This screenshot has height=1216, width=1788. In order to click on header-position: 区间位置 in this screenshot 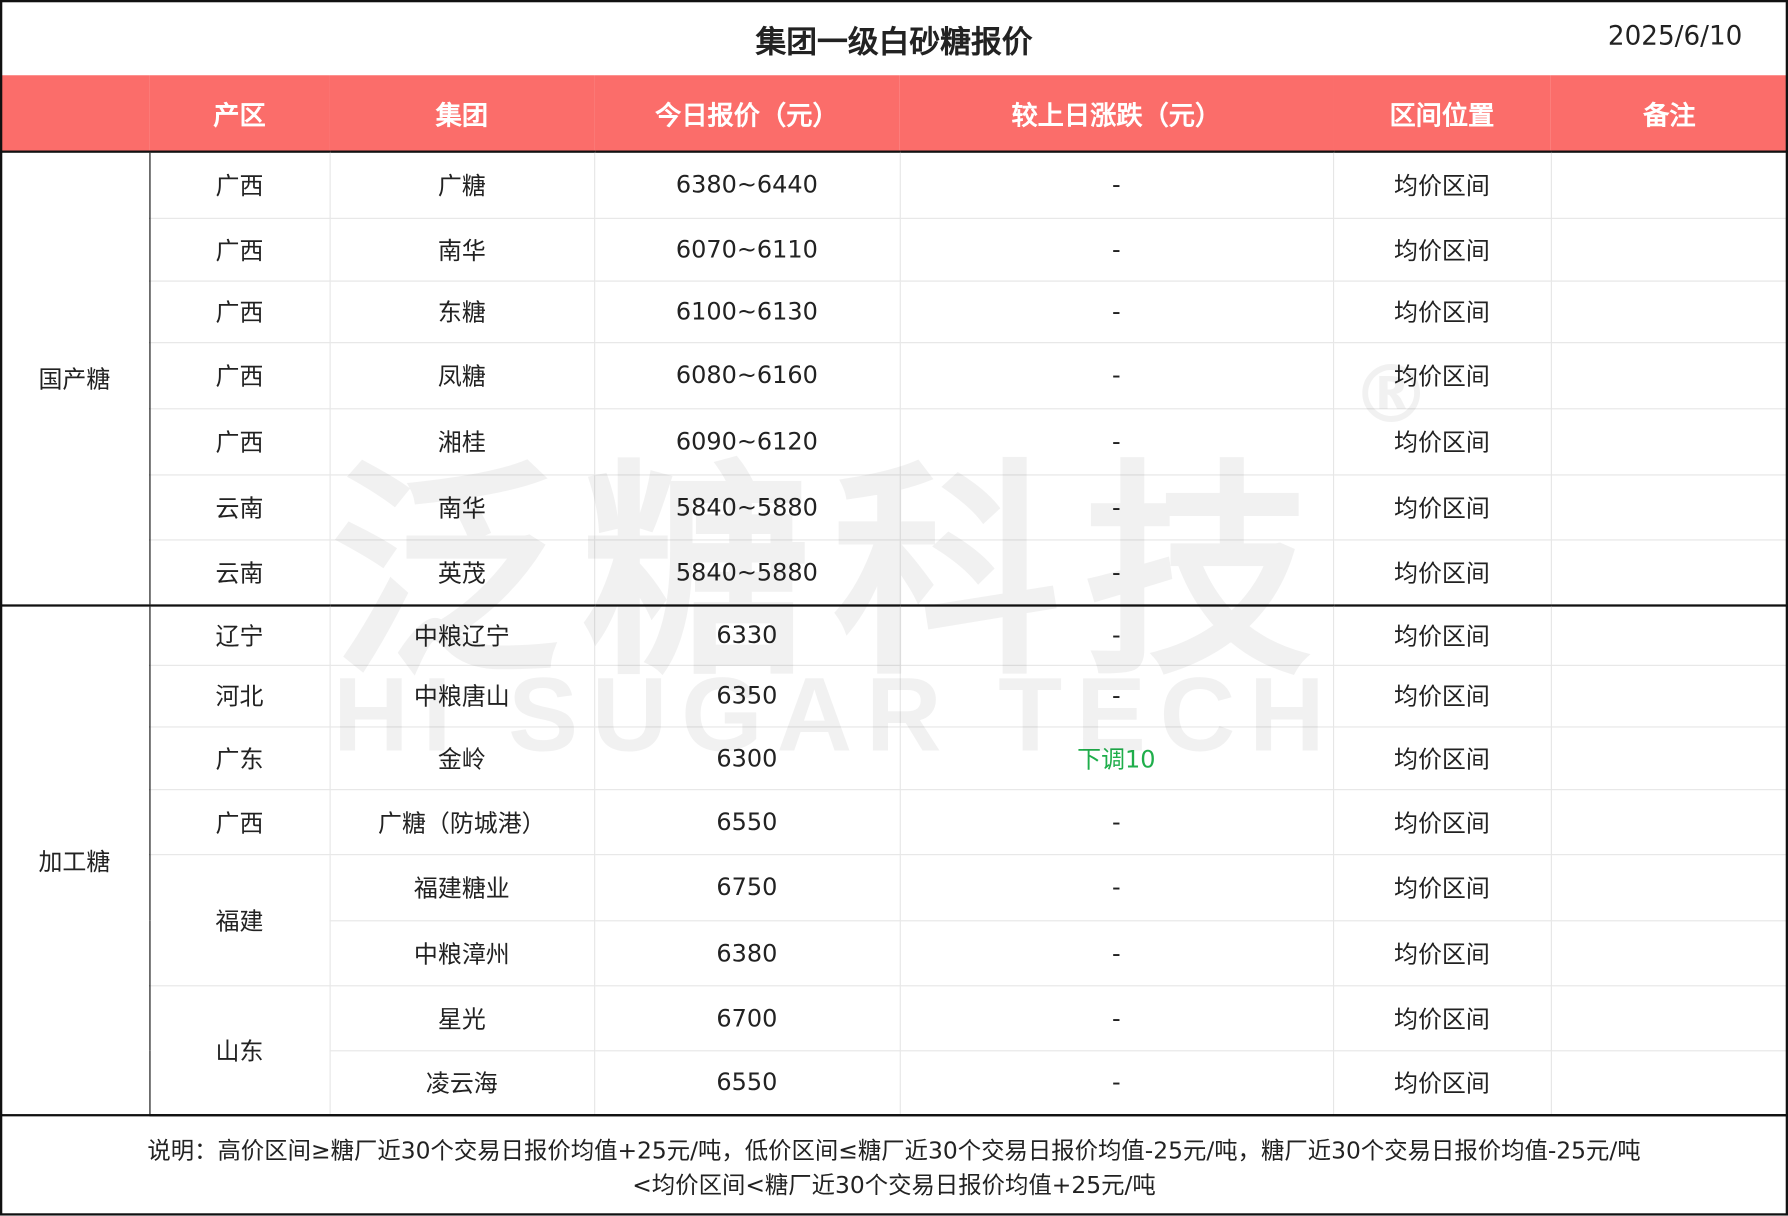, I will do `click(1442, 114)`.